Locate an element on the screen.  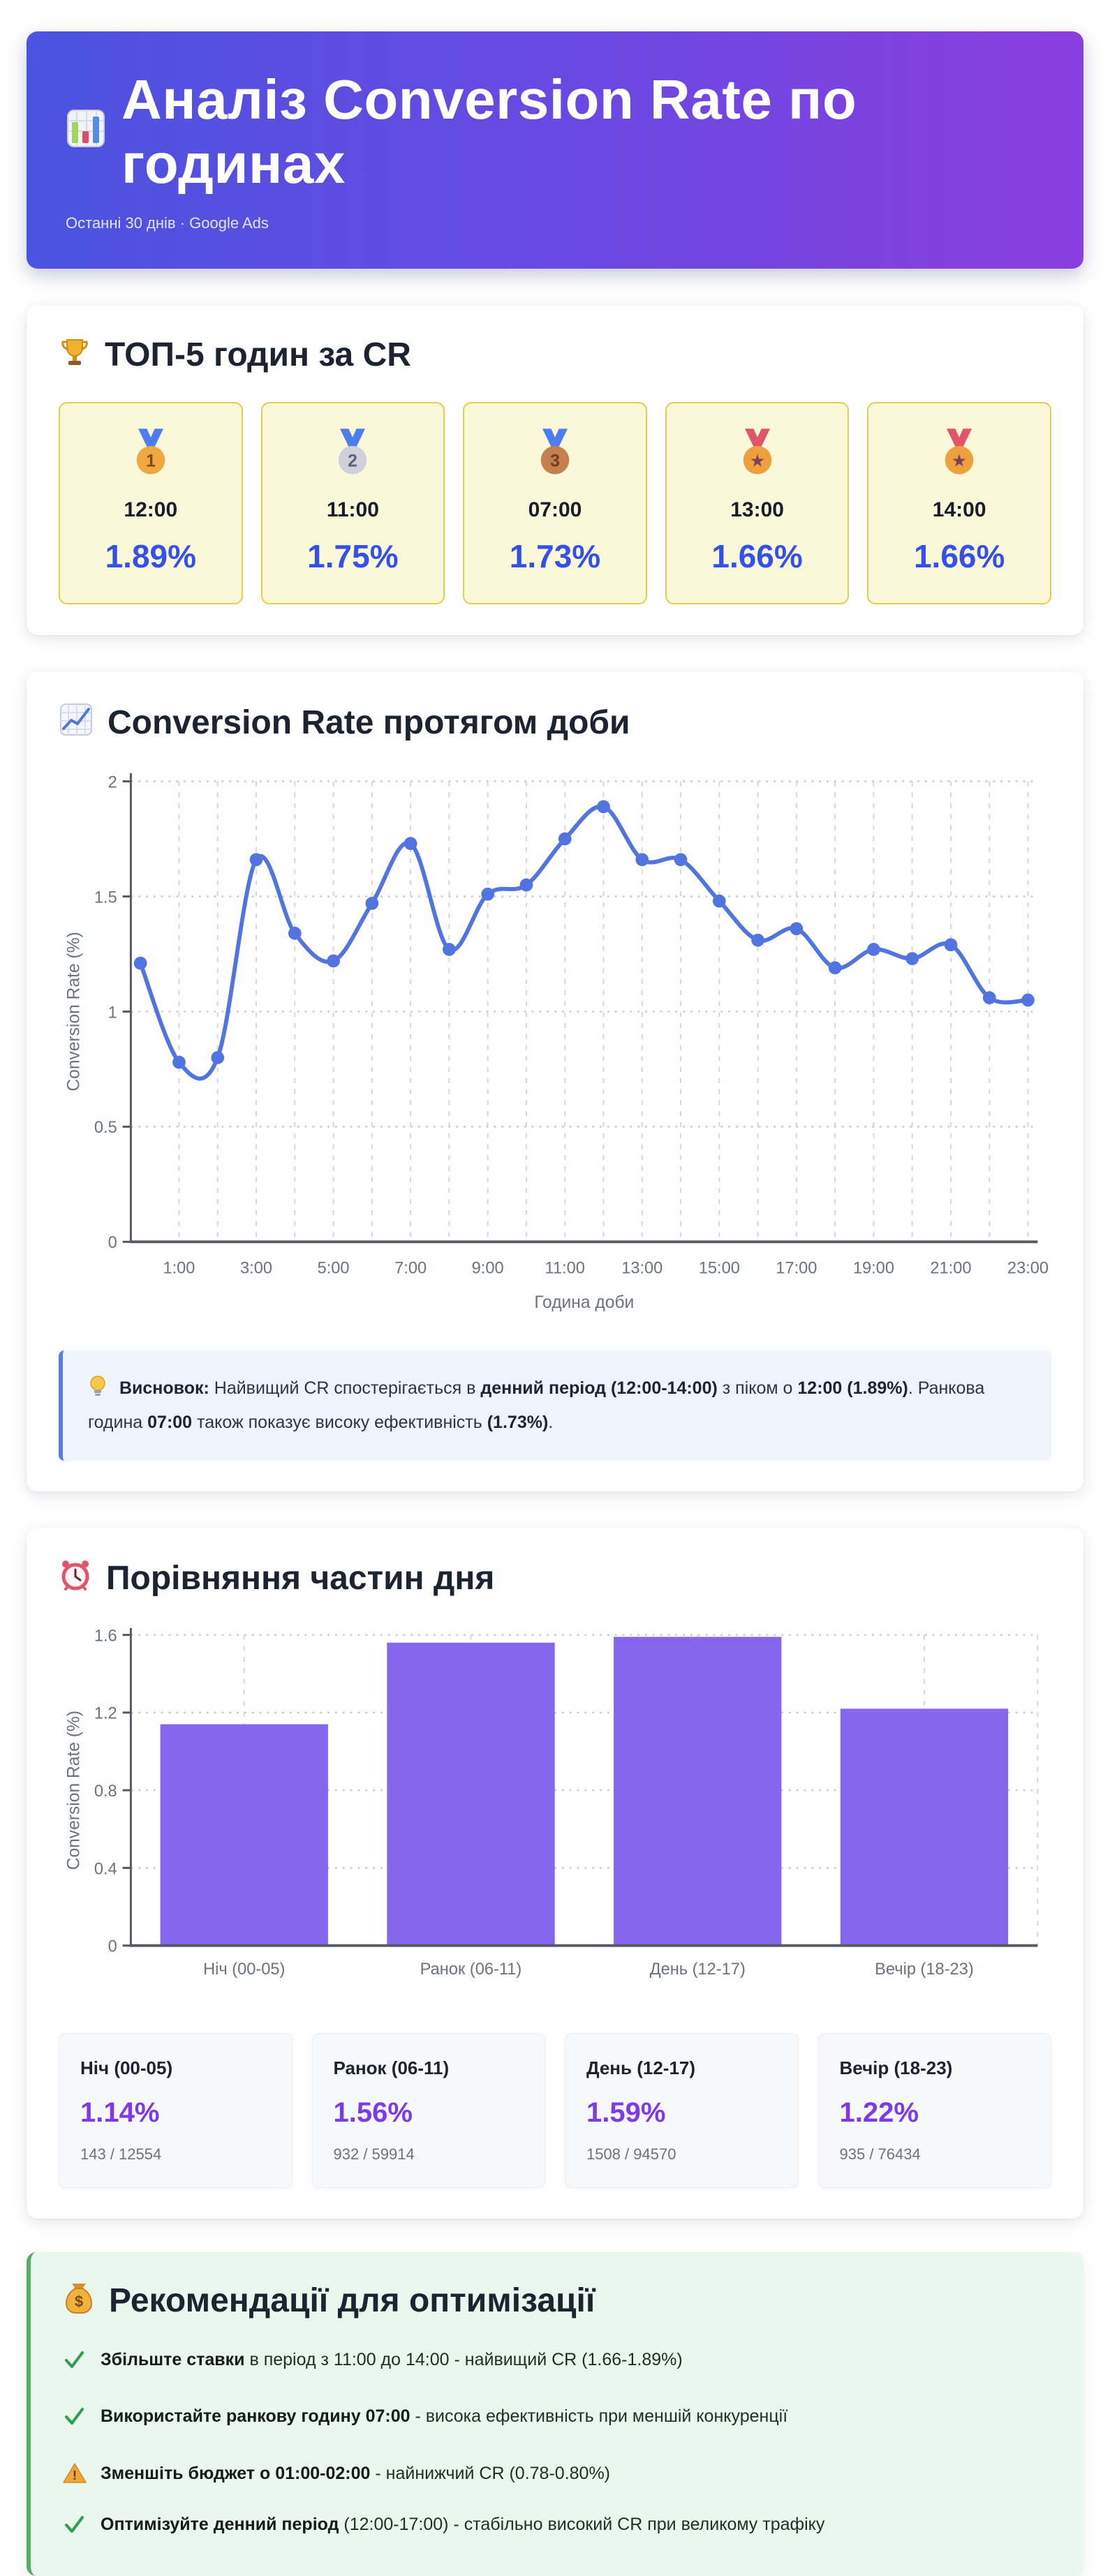
daypart-stat-card: Вечір (18-23) 1.22% 935 / 76434 is located at coordinates (934, 2110).